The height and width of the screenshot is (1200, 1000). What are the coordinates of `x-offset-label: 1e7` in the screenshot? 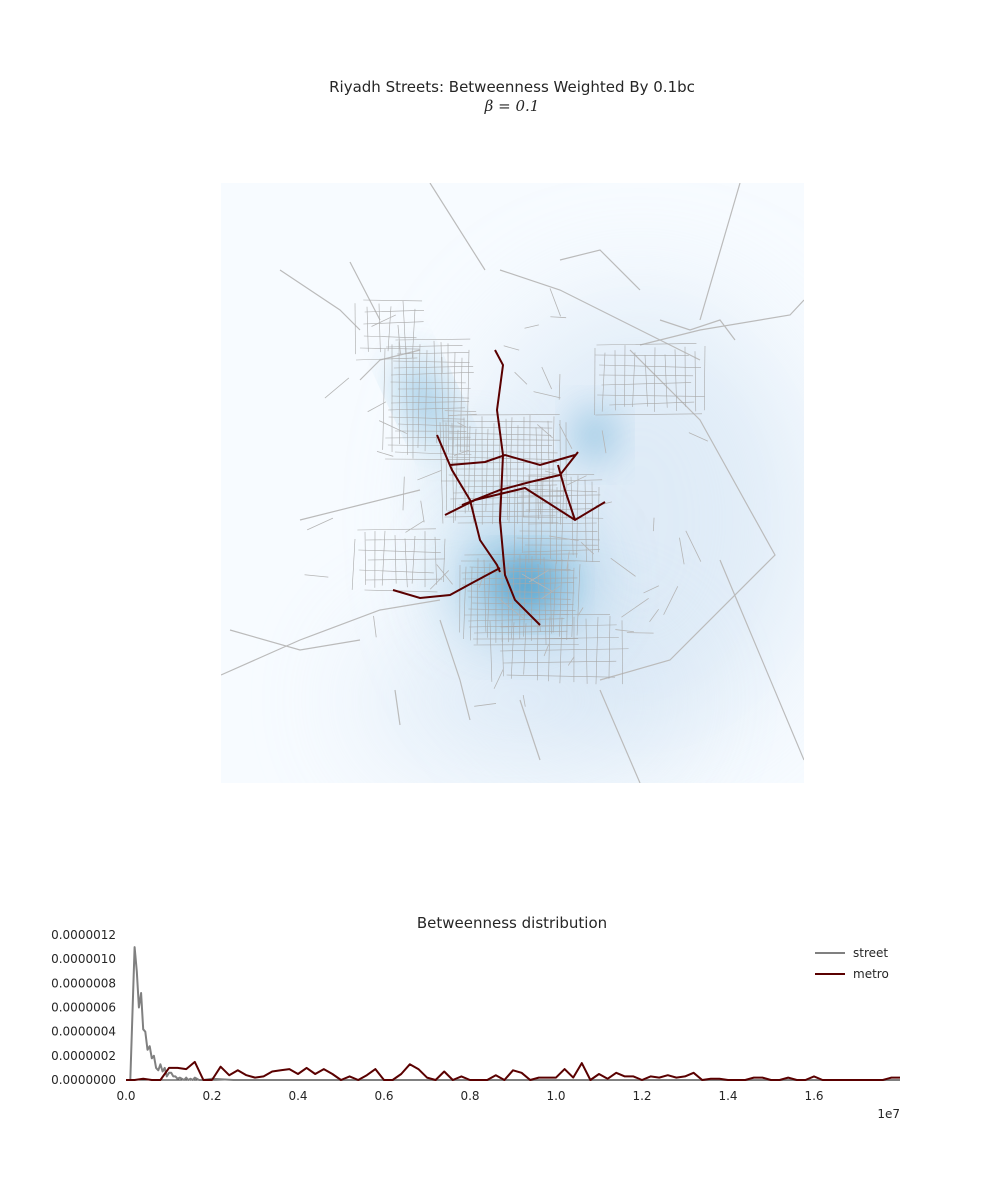 It's located at (888, 1114).